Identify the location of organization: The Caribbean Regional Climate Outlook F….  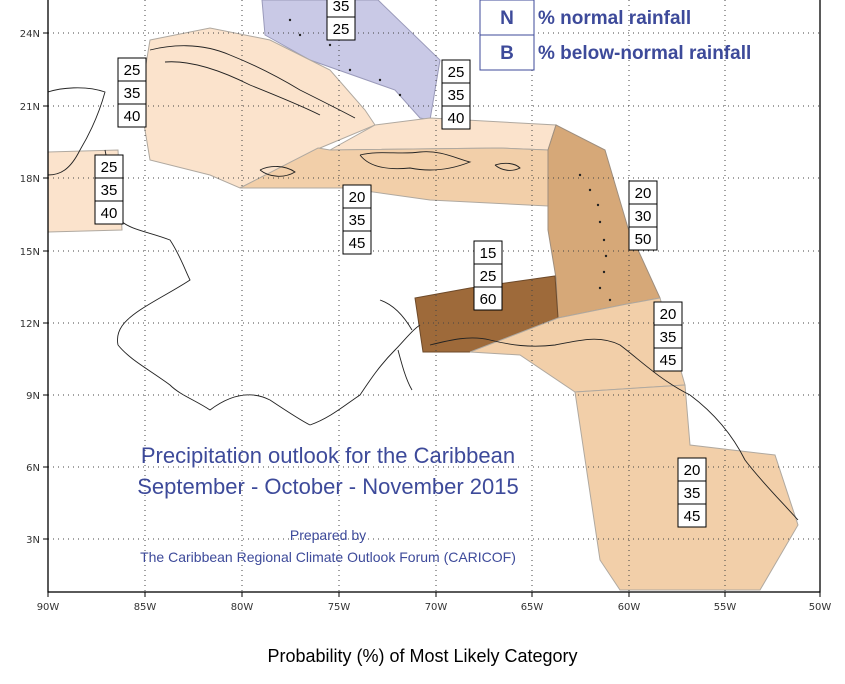
(328, 557).